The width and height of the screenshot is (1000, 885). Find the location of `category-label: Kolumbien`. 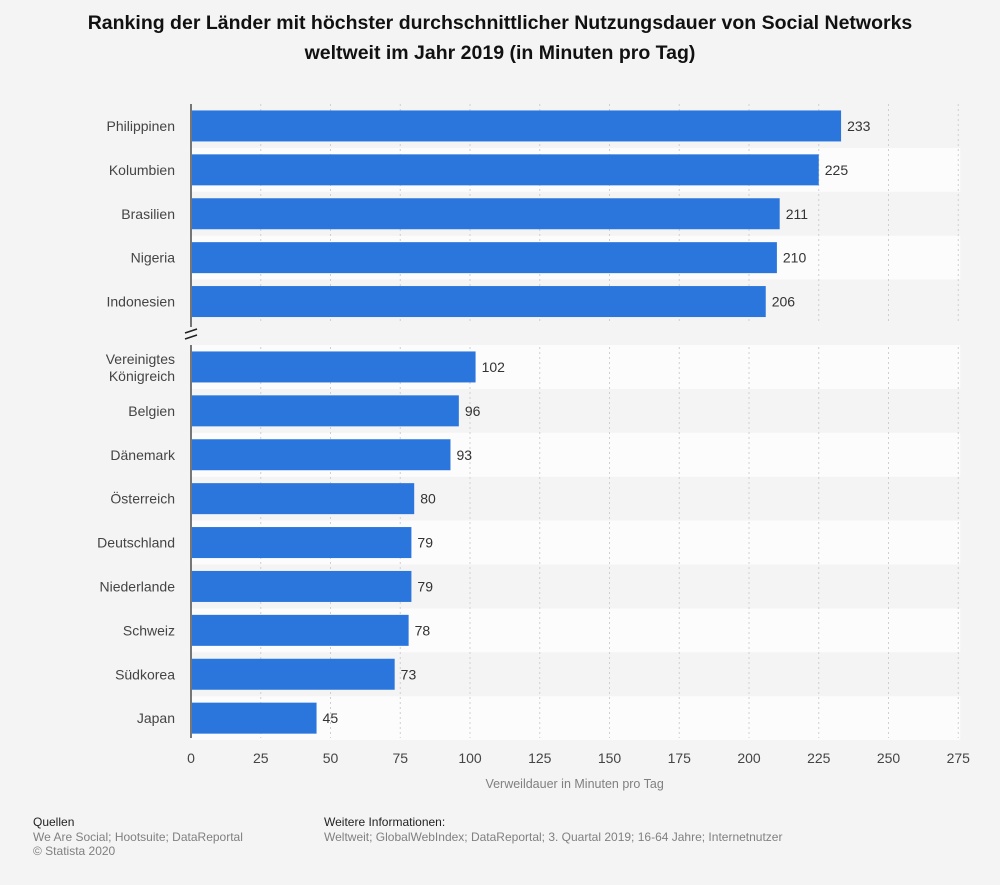

category-label: Kolumbien is located at coordinates (142, 170).